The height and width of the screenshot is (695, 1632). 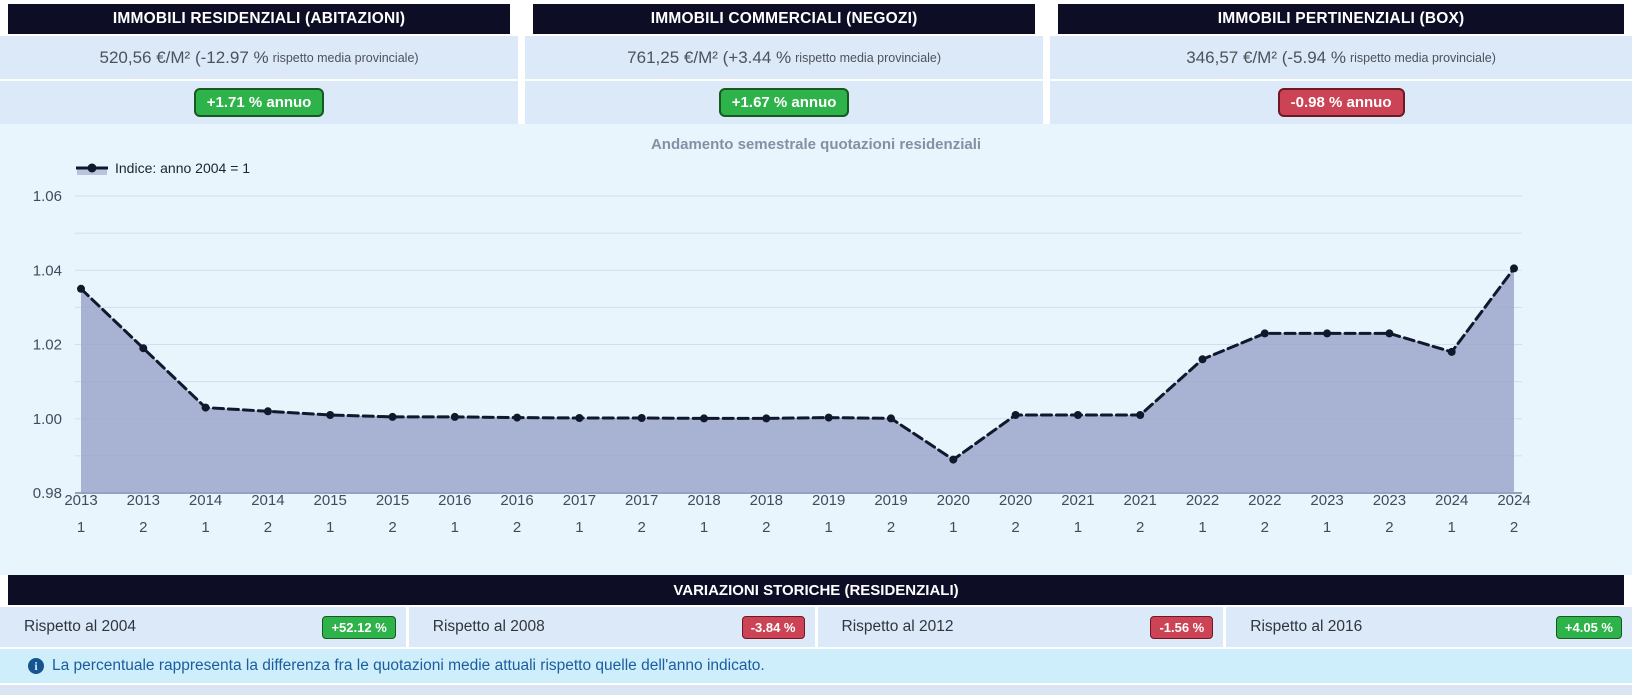 I want to click on legend-label: Indice: anno 2004 = 1, so click(x=183, y=168).